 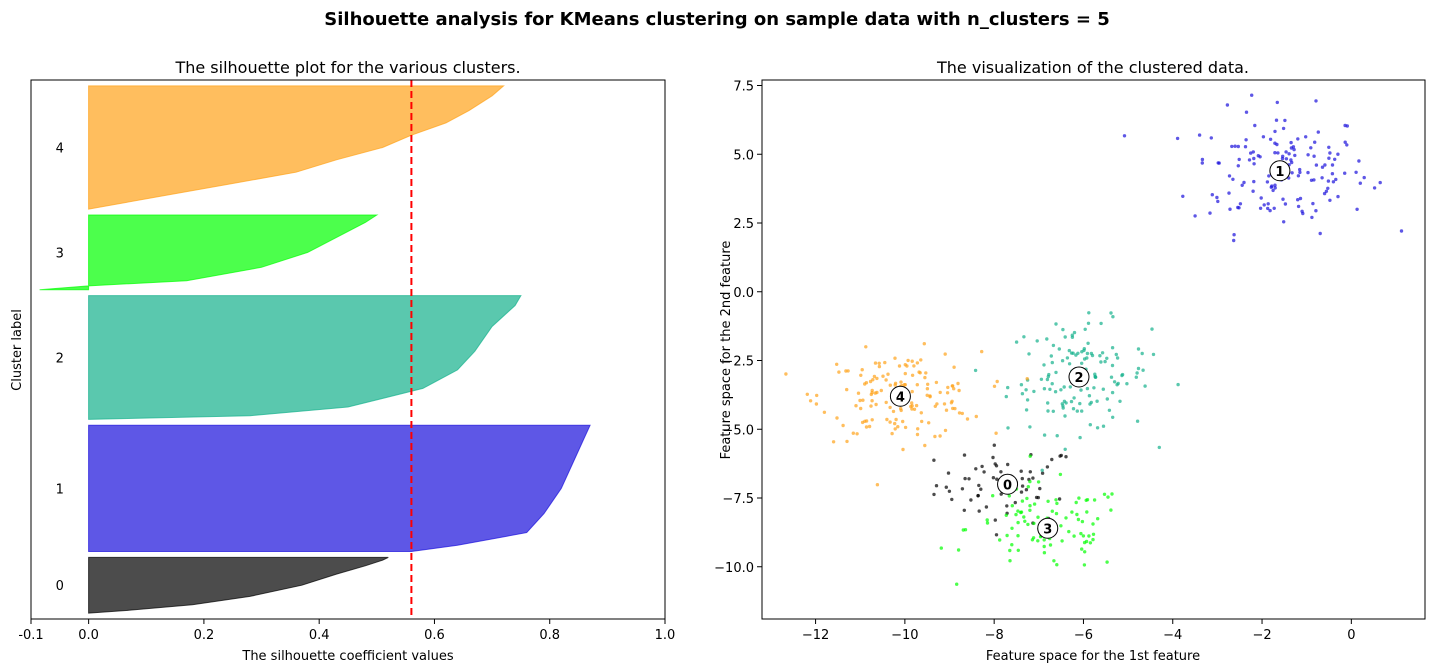 I want to click on cluster-center-marker, so click(x=1280, y=171).